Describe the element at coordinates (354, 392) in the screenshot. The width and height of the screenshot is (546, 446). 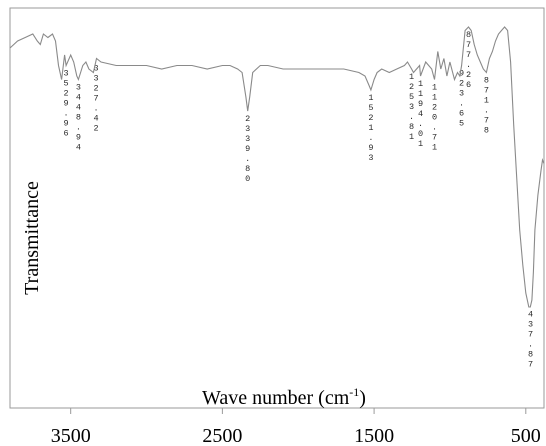
I see `x-axis-label-superscript: -1` at that location.